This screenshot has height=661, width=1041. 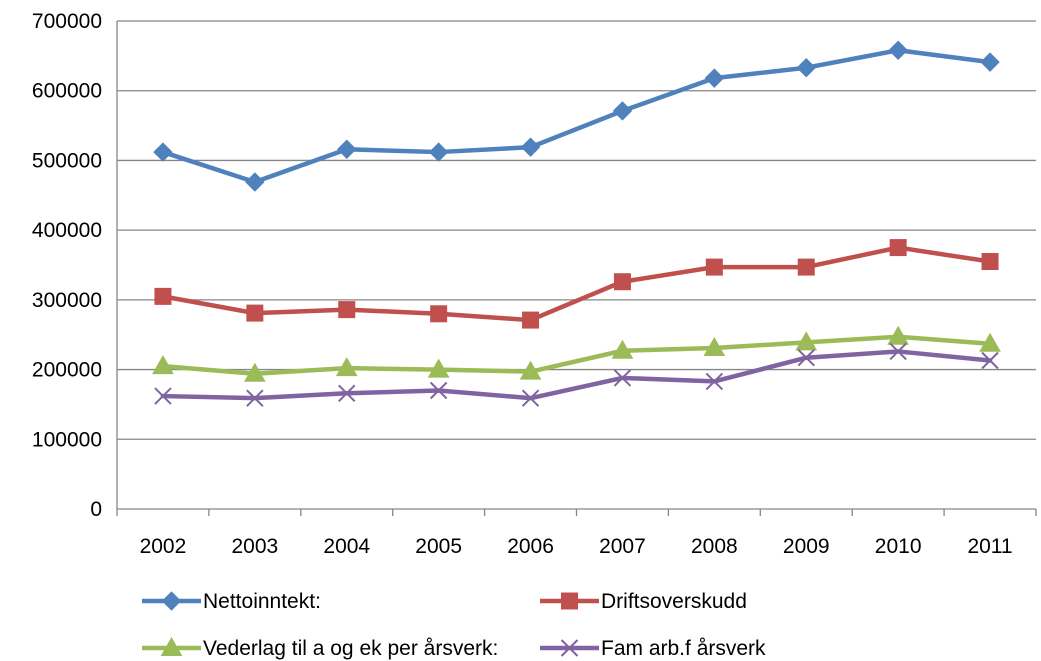 I want to click on legend-item: Nettoinntekt:, so click(x=231, y=601).